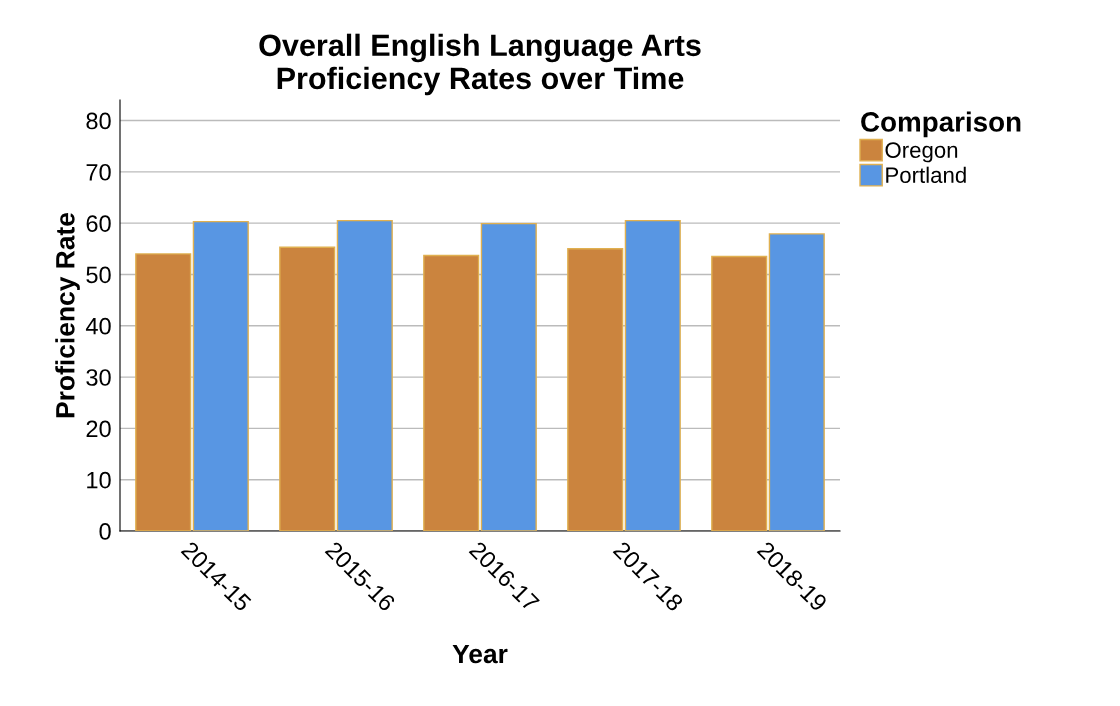 The height and width of the screenshot is (706, 1120). Describe the element at coordinates (105, 531) in the screenshot. I see `y-tick-label: 0` at that location.